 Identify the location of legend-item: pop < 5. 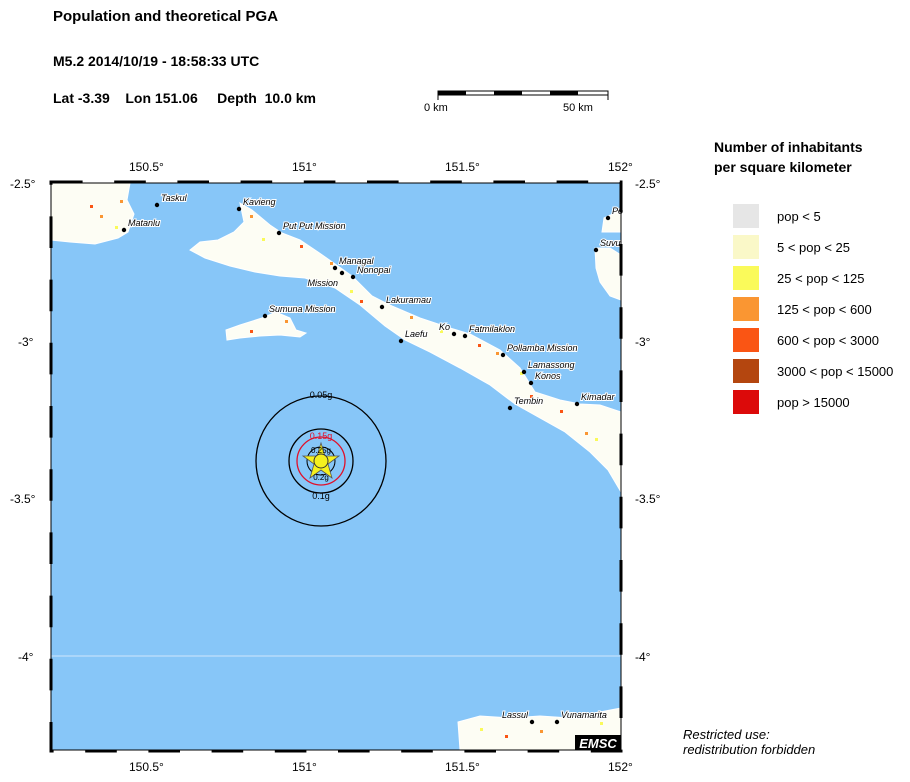
(777, 216).